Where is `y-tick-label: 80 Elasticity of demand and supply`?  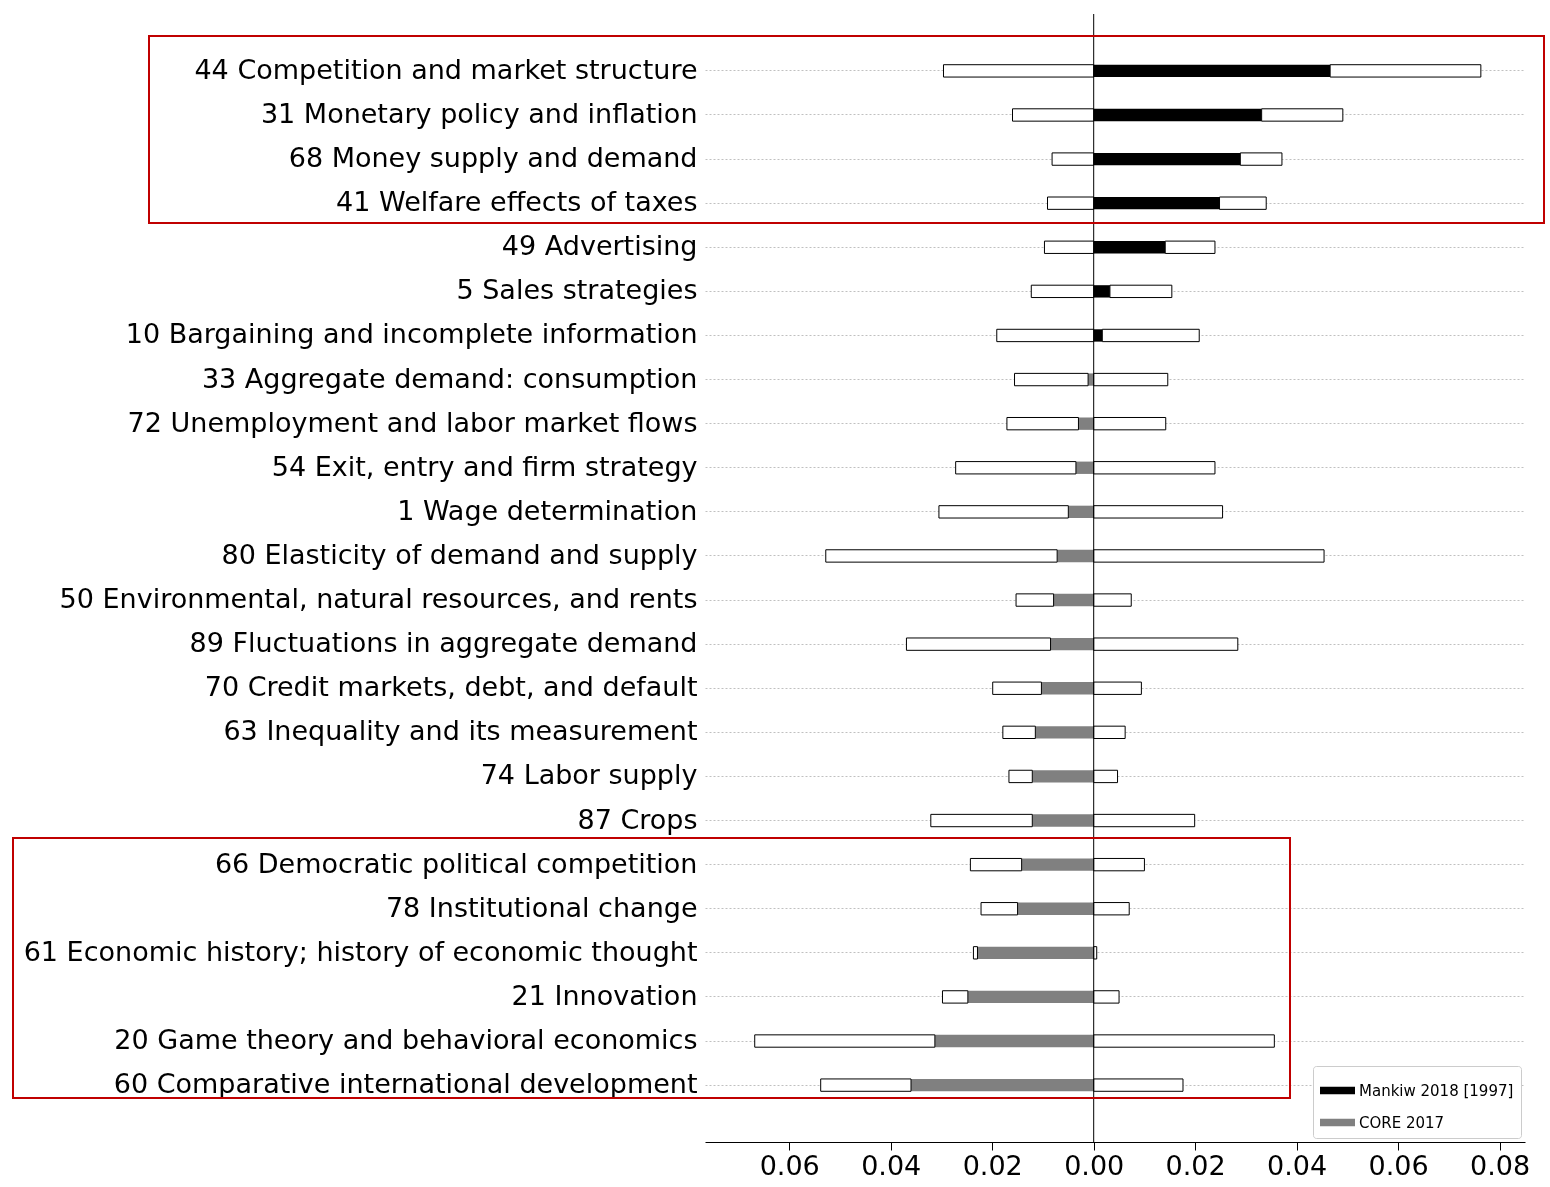 y-tick-label: 80 Elasticity of demand and supply is located at coordinates (459, 554).